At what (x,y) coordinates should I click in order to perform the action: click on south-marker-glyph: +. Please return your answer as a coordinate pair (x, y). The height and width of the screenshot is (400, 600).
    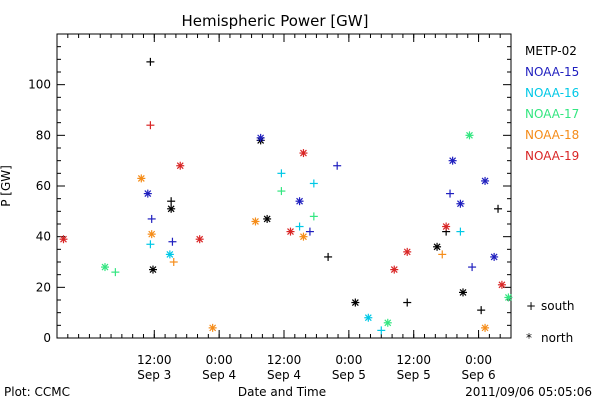
    Looking at the image, I should click on (531, 306).